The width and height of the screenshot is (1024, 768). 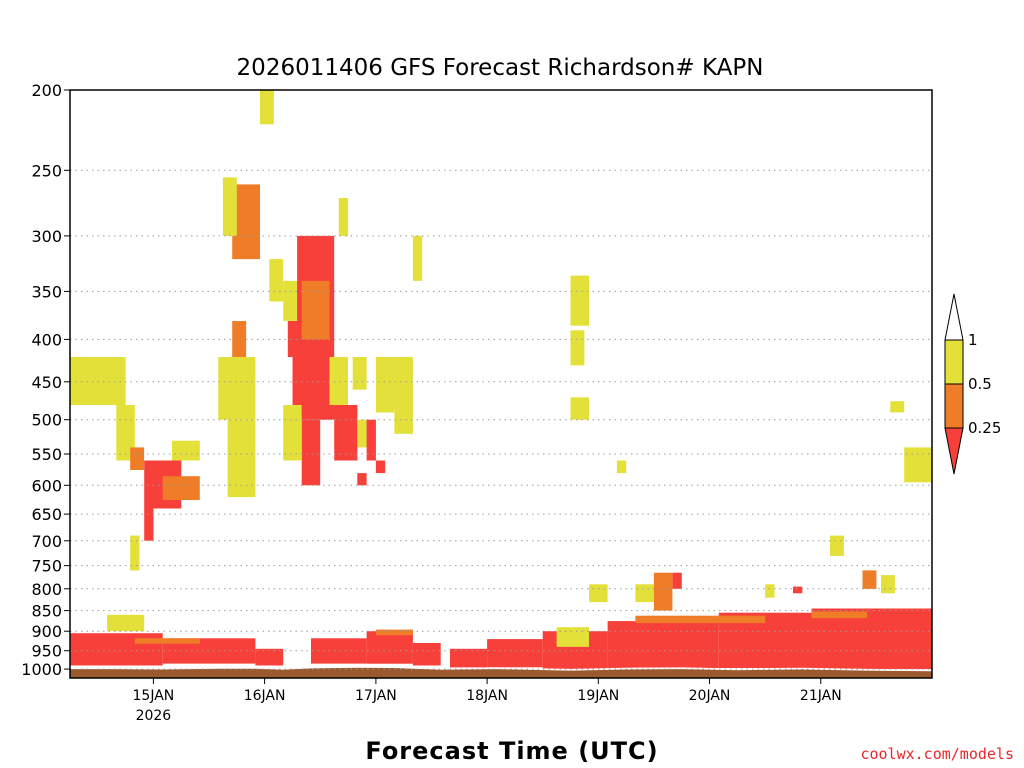 I want to click on y-tick-label: 650, so click(x=46, y=514).